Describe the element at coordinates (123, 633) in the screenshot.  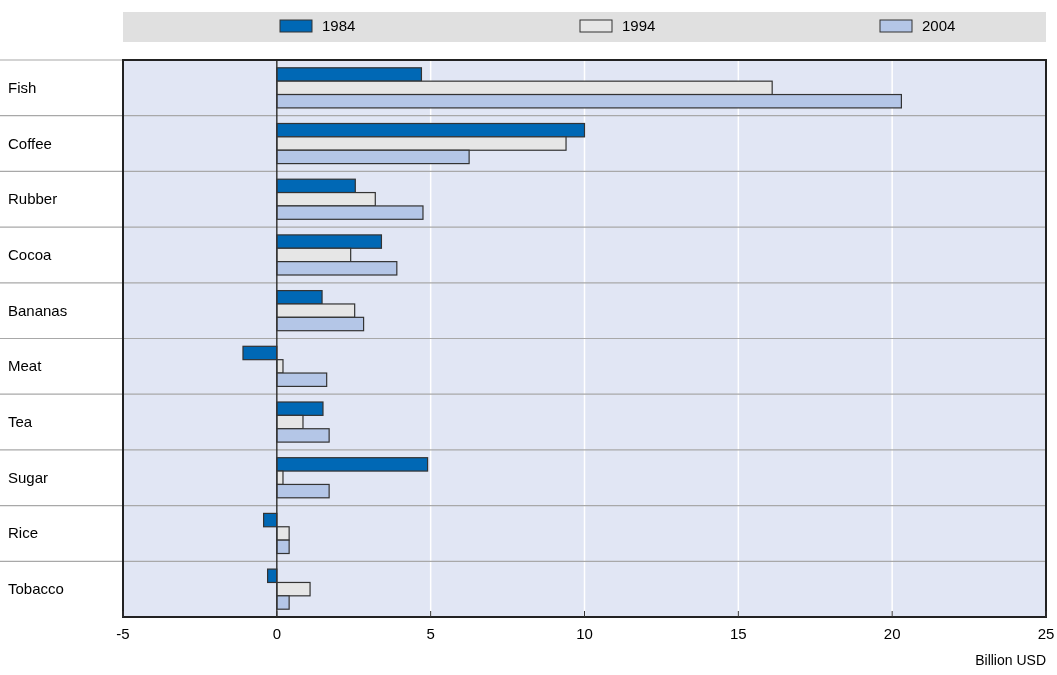
I see `x-tick-label: -5` at that location.